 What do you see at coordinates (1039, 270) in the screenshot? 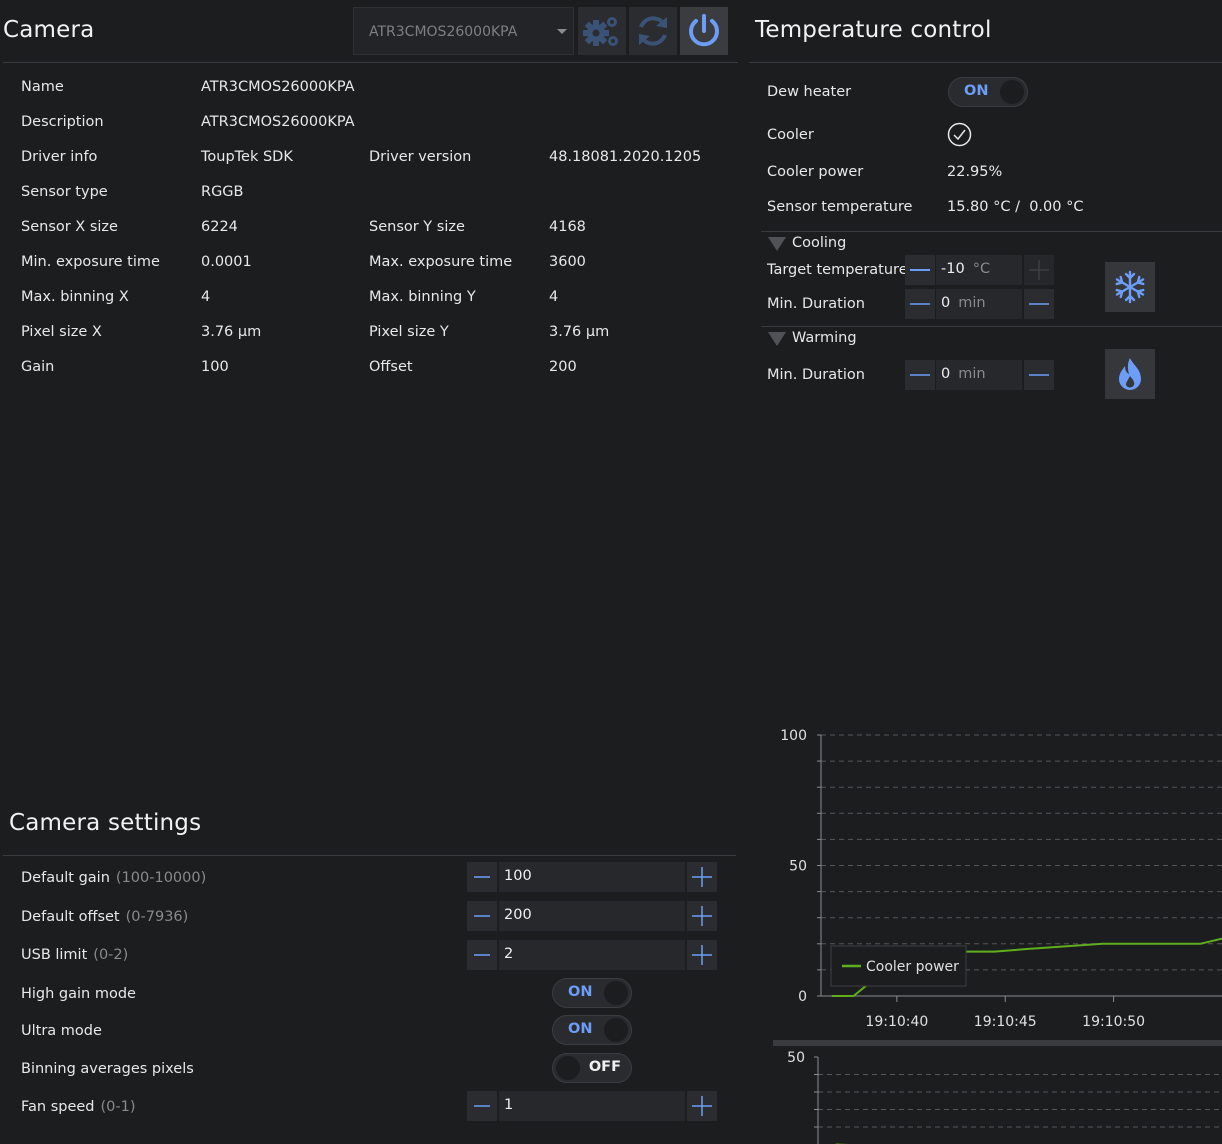
I see `target-temperature-increment` at bounding box center [1039, 270].